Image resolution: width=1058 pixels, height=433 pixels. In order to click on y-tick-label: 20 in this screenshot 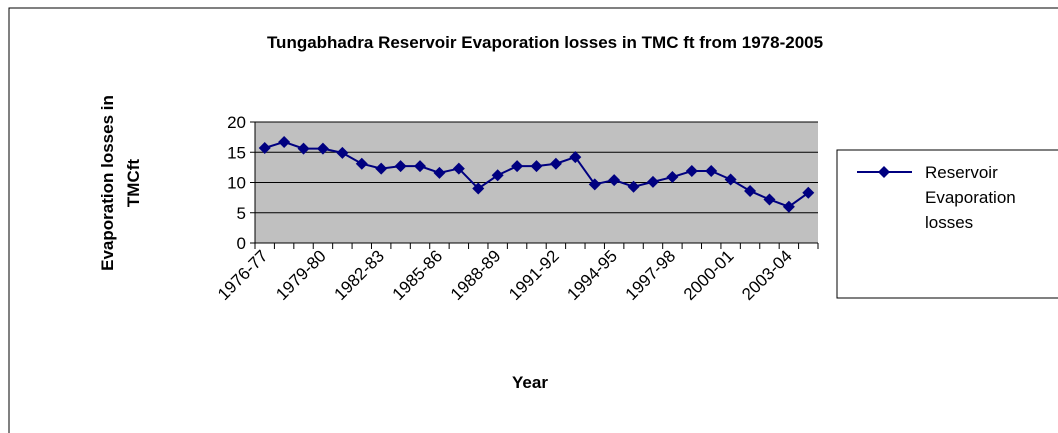, I will do `click(236, 122)`.